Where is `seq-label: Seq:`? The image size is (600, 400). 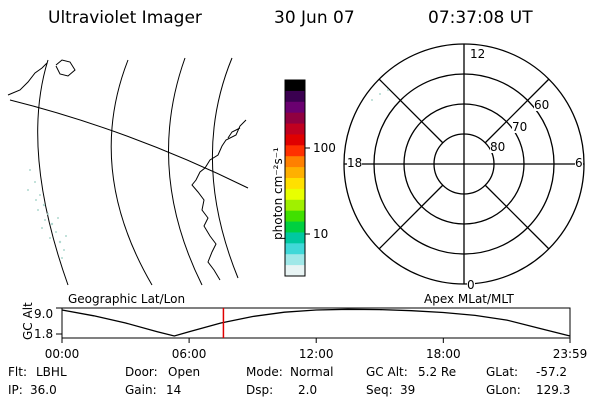 seq-label: Seq: is located at coordinates (379, 390).